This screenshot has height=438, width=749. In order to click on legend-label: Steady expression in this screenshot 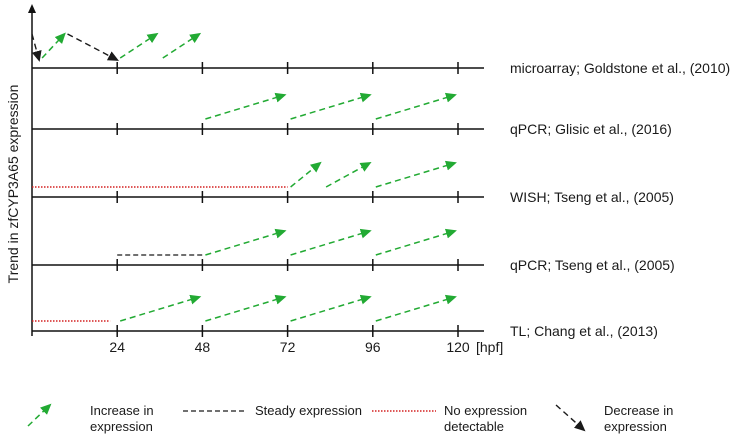, I will do `click(308, 410)`.